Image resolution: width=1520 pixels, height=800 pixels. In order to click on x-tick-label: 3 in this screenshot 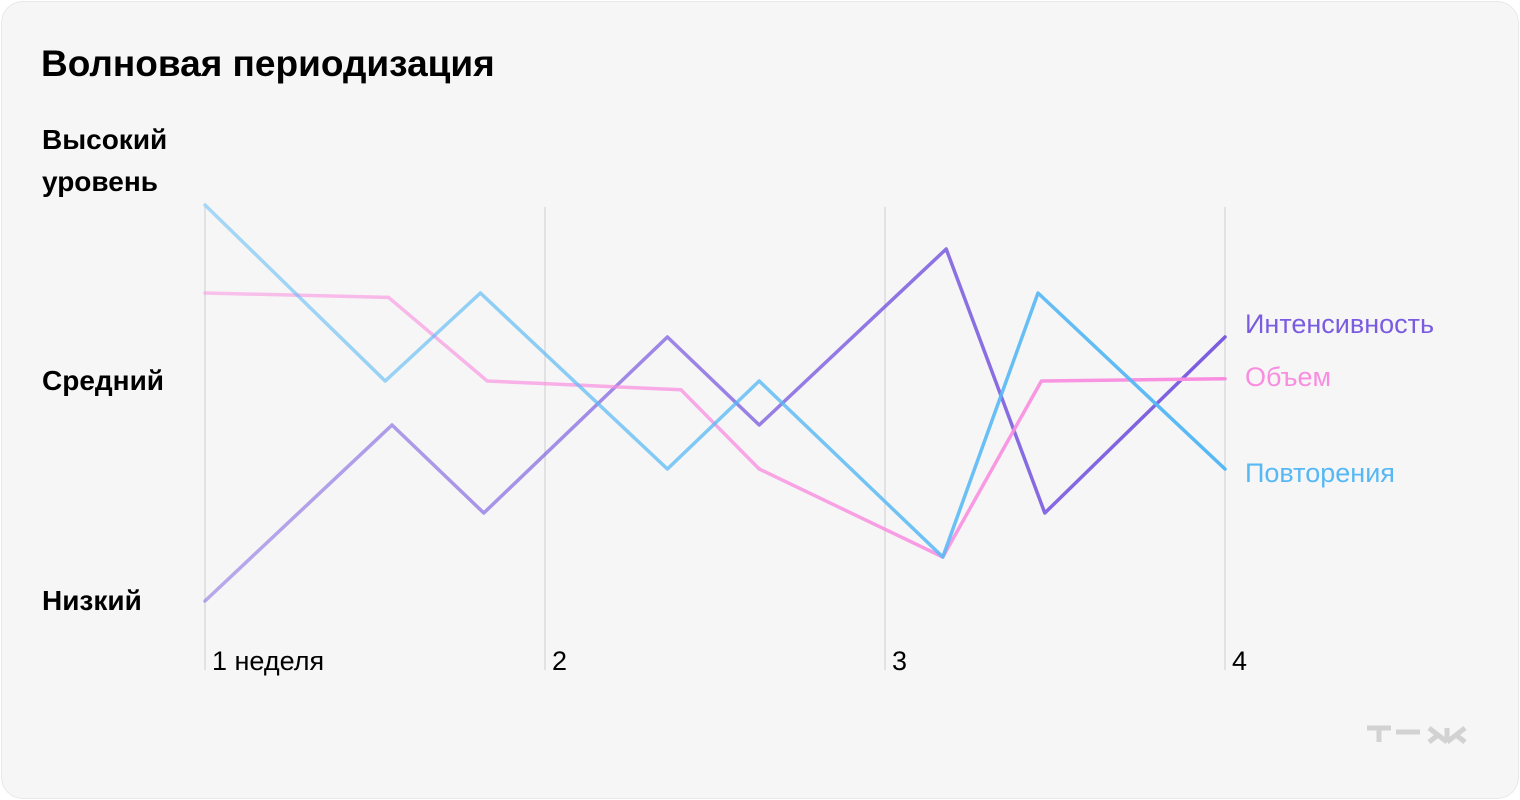, I will do `click(899, 661)`.